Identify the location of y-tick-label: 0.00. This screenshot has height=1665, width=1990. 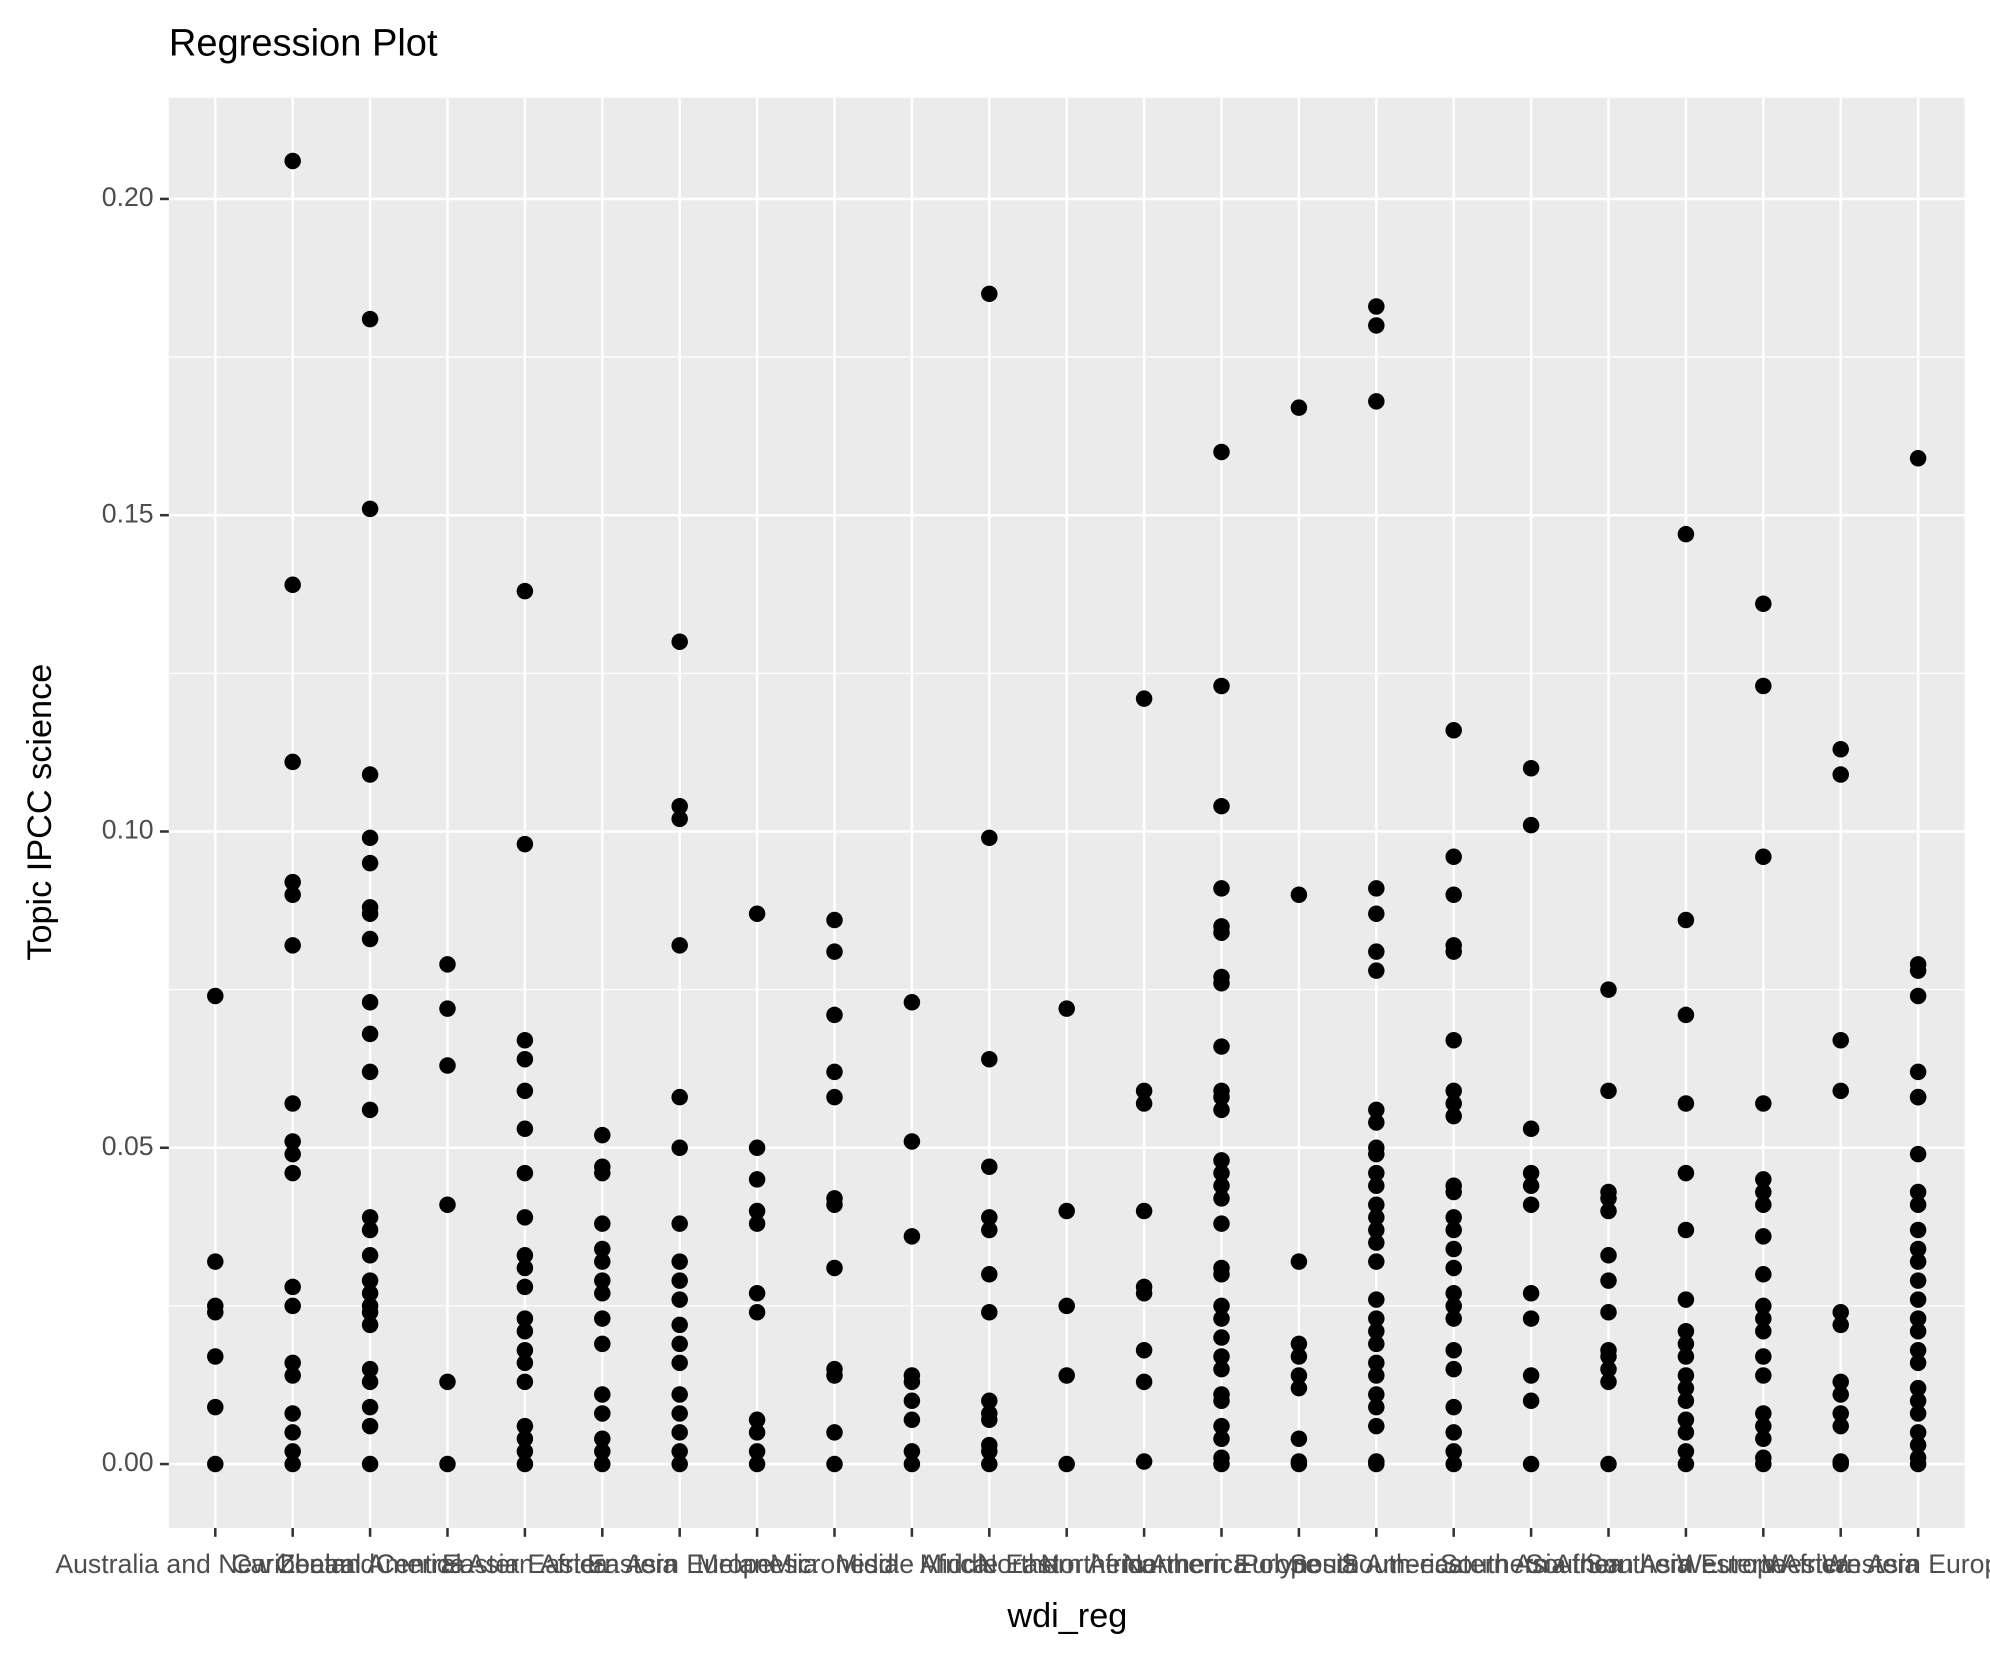
(128, 1462).